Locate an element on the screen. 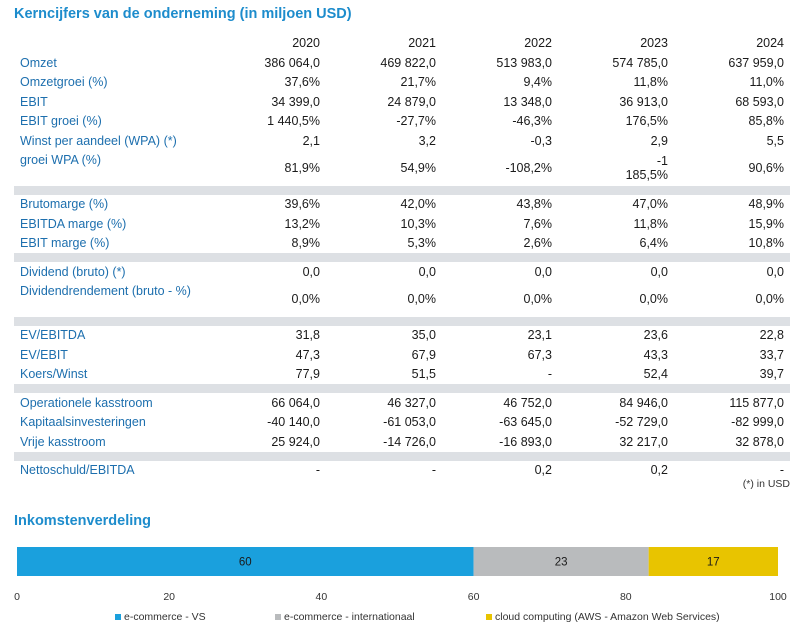 The image size is (808, 636). table-row: Brutomarge (%) 39,6% 42,0% 43,8% 47,0% 48,9% is located at coordinates (402, 205).